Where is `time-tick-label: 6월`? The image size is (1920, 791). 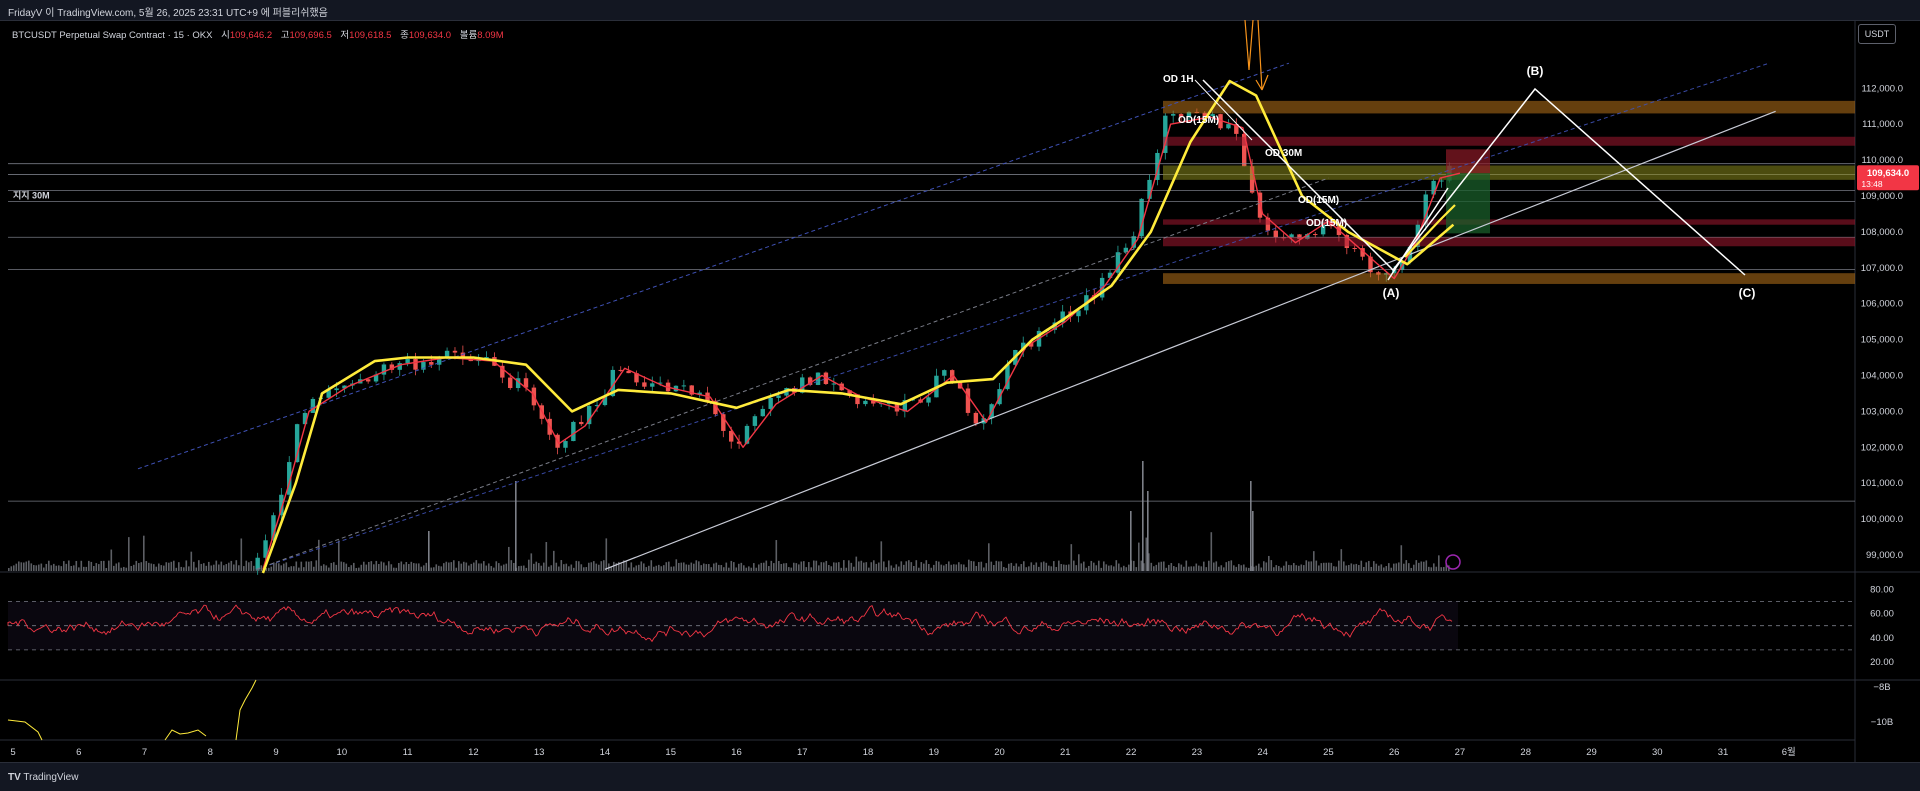
time-tick-label: 6월 is located at coordinates (1789, 752).